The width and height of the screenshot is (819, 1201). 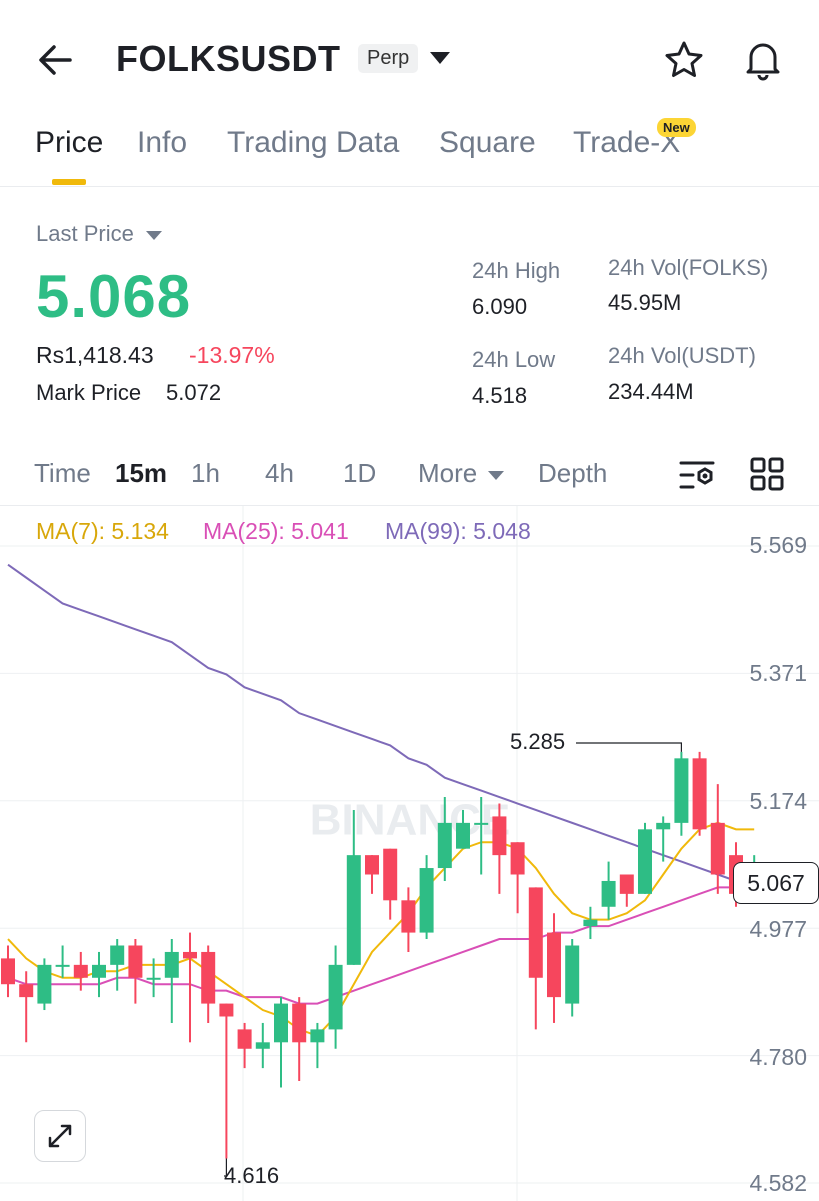 What do you see at coordinates (360, 473) in the screenshot?
I see `timeframe-1d: 1D` at bounding box center [360, 473].